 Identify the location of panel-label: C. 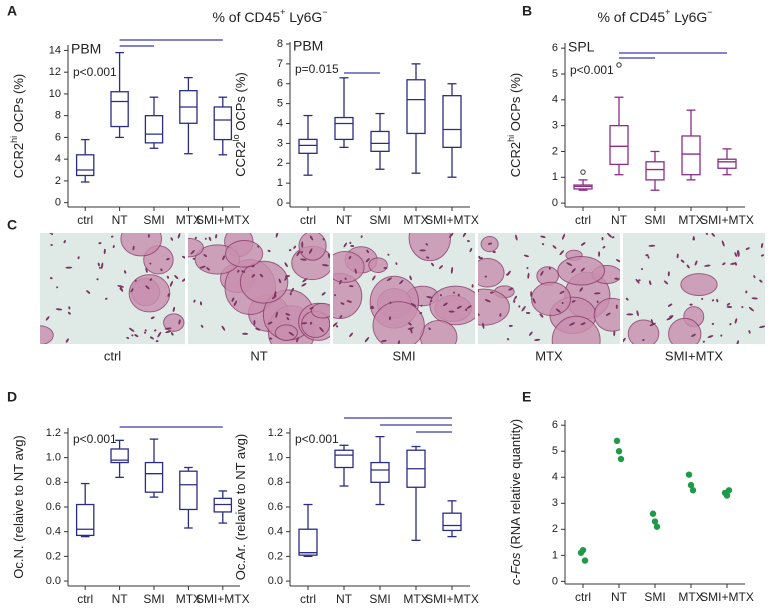
(12, 225).